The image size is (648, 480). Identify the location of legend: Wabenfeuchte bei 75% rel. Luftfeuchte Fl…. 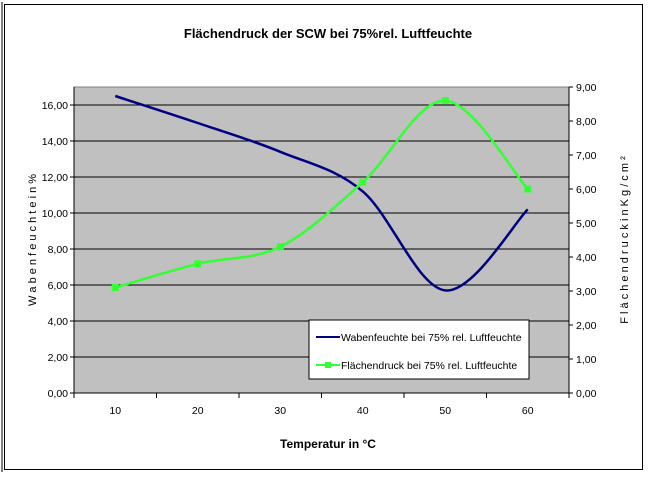
(419, 349).